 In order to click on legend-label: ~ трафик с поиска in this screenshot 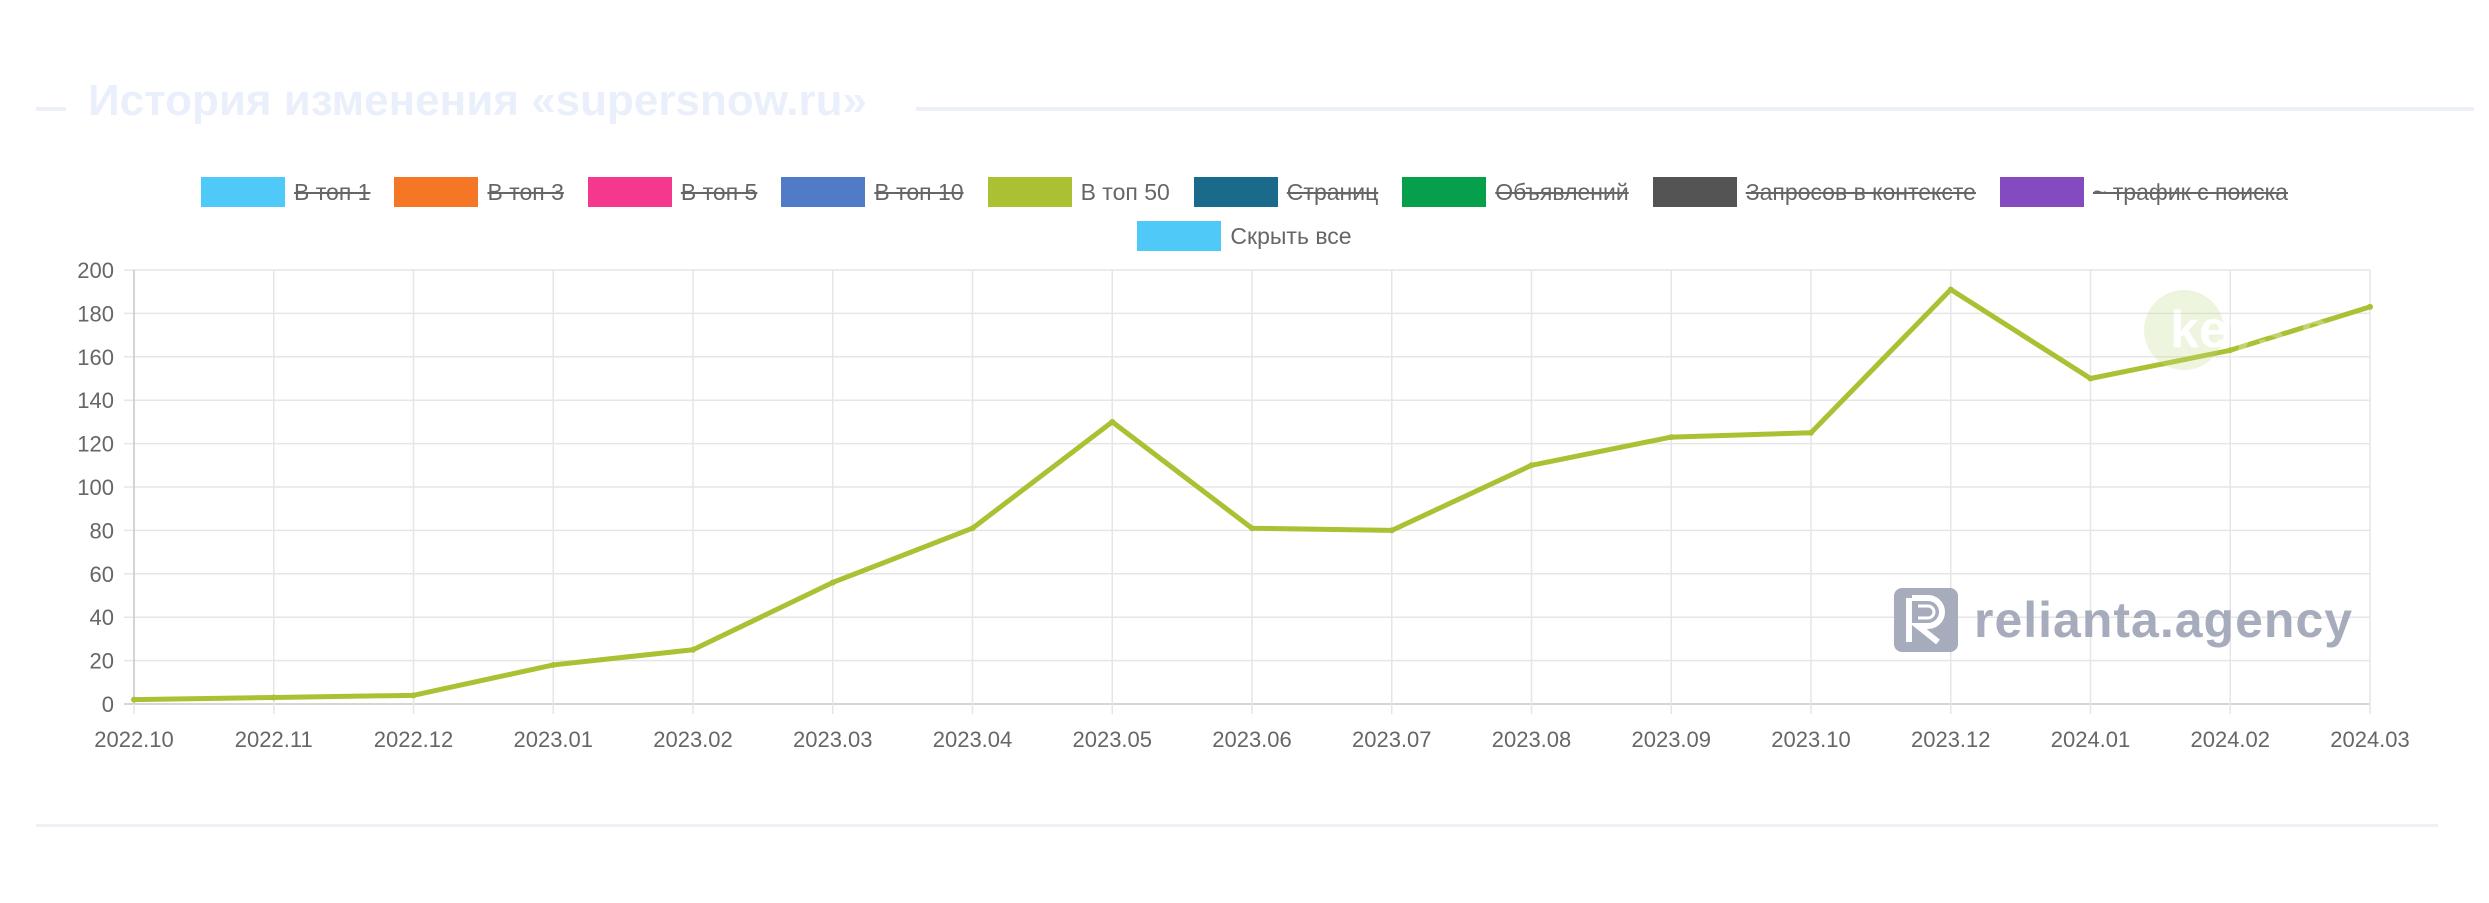, I will do `click(2190, 191)`.